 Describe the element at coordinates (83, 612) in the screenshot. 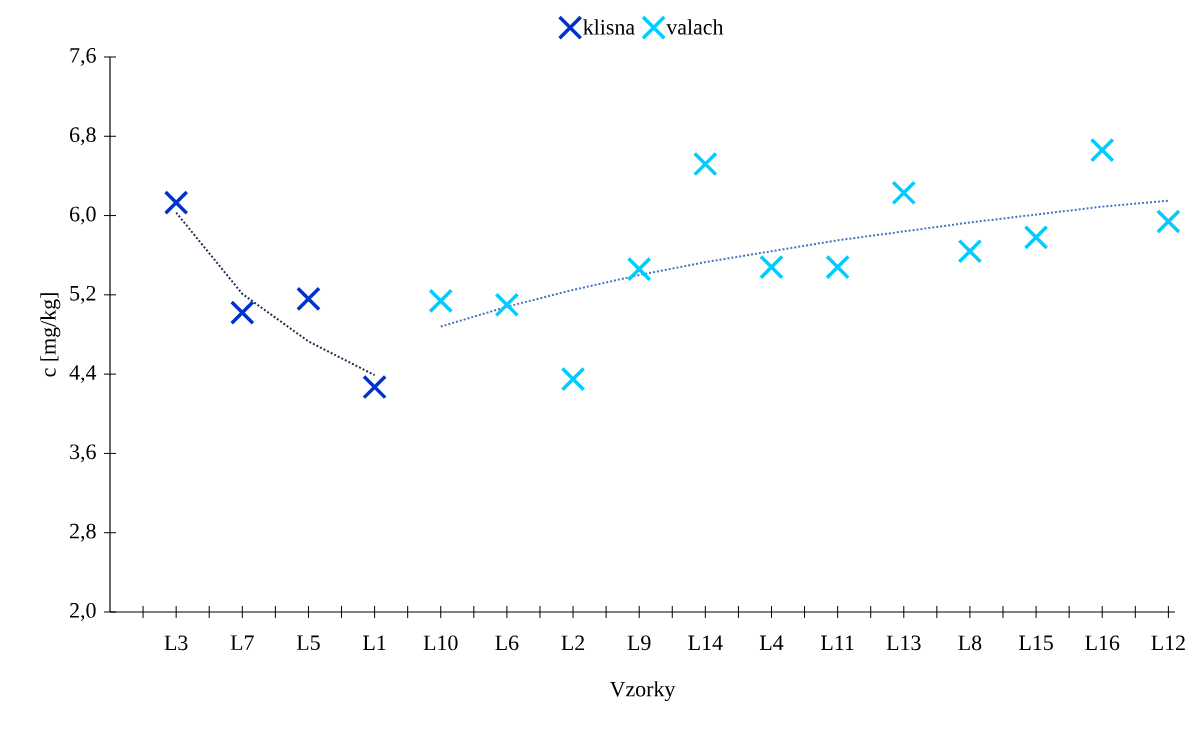

I see `y-tick-label: 2,0` at that location.